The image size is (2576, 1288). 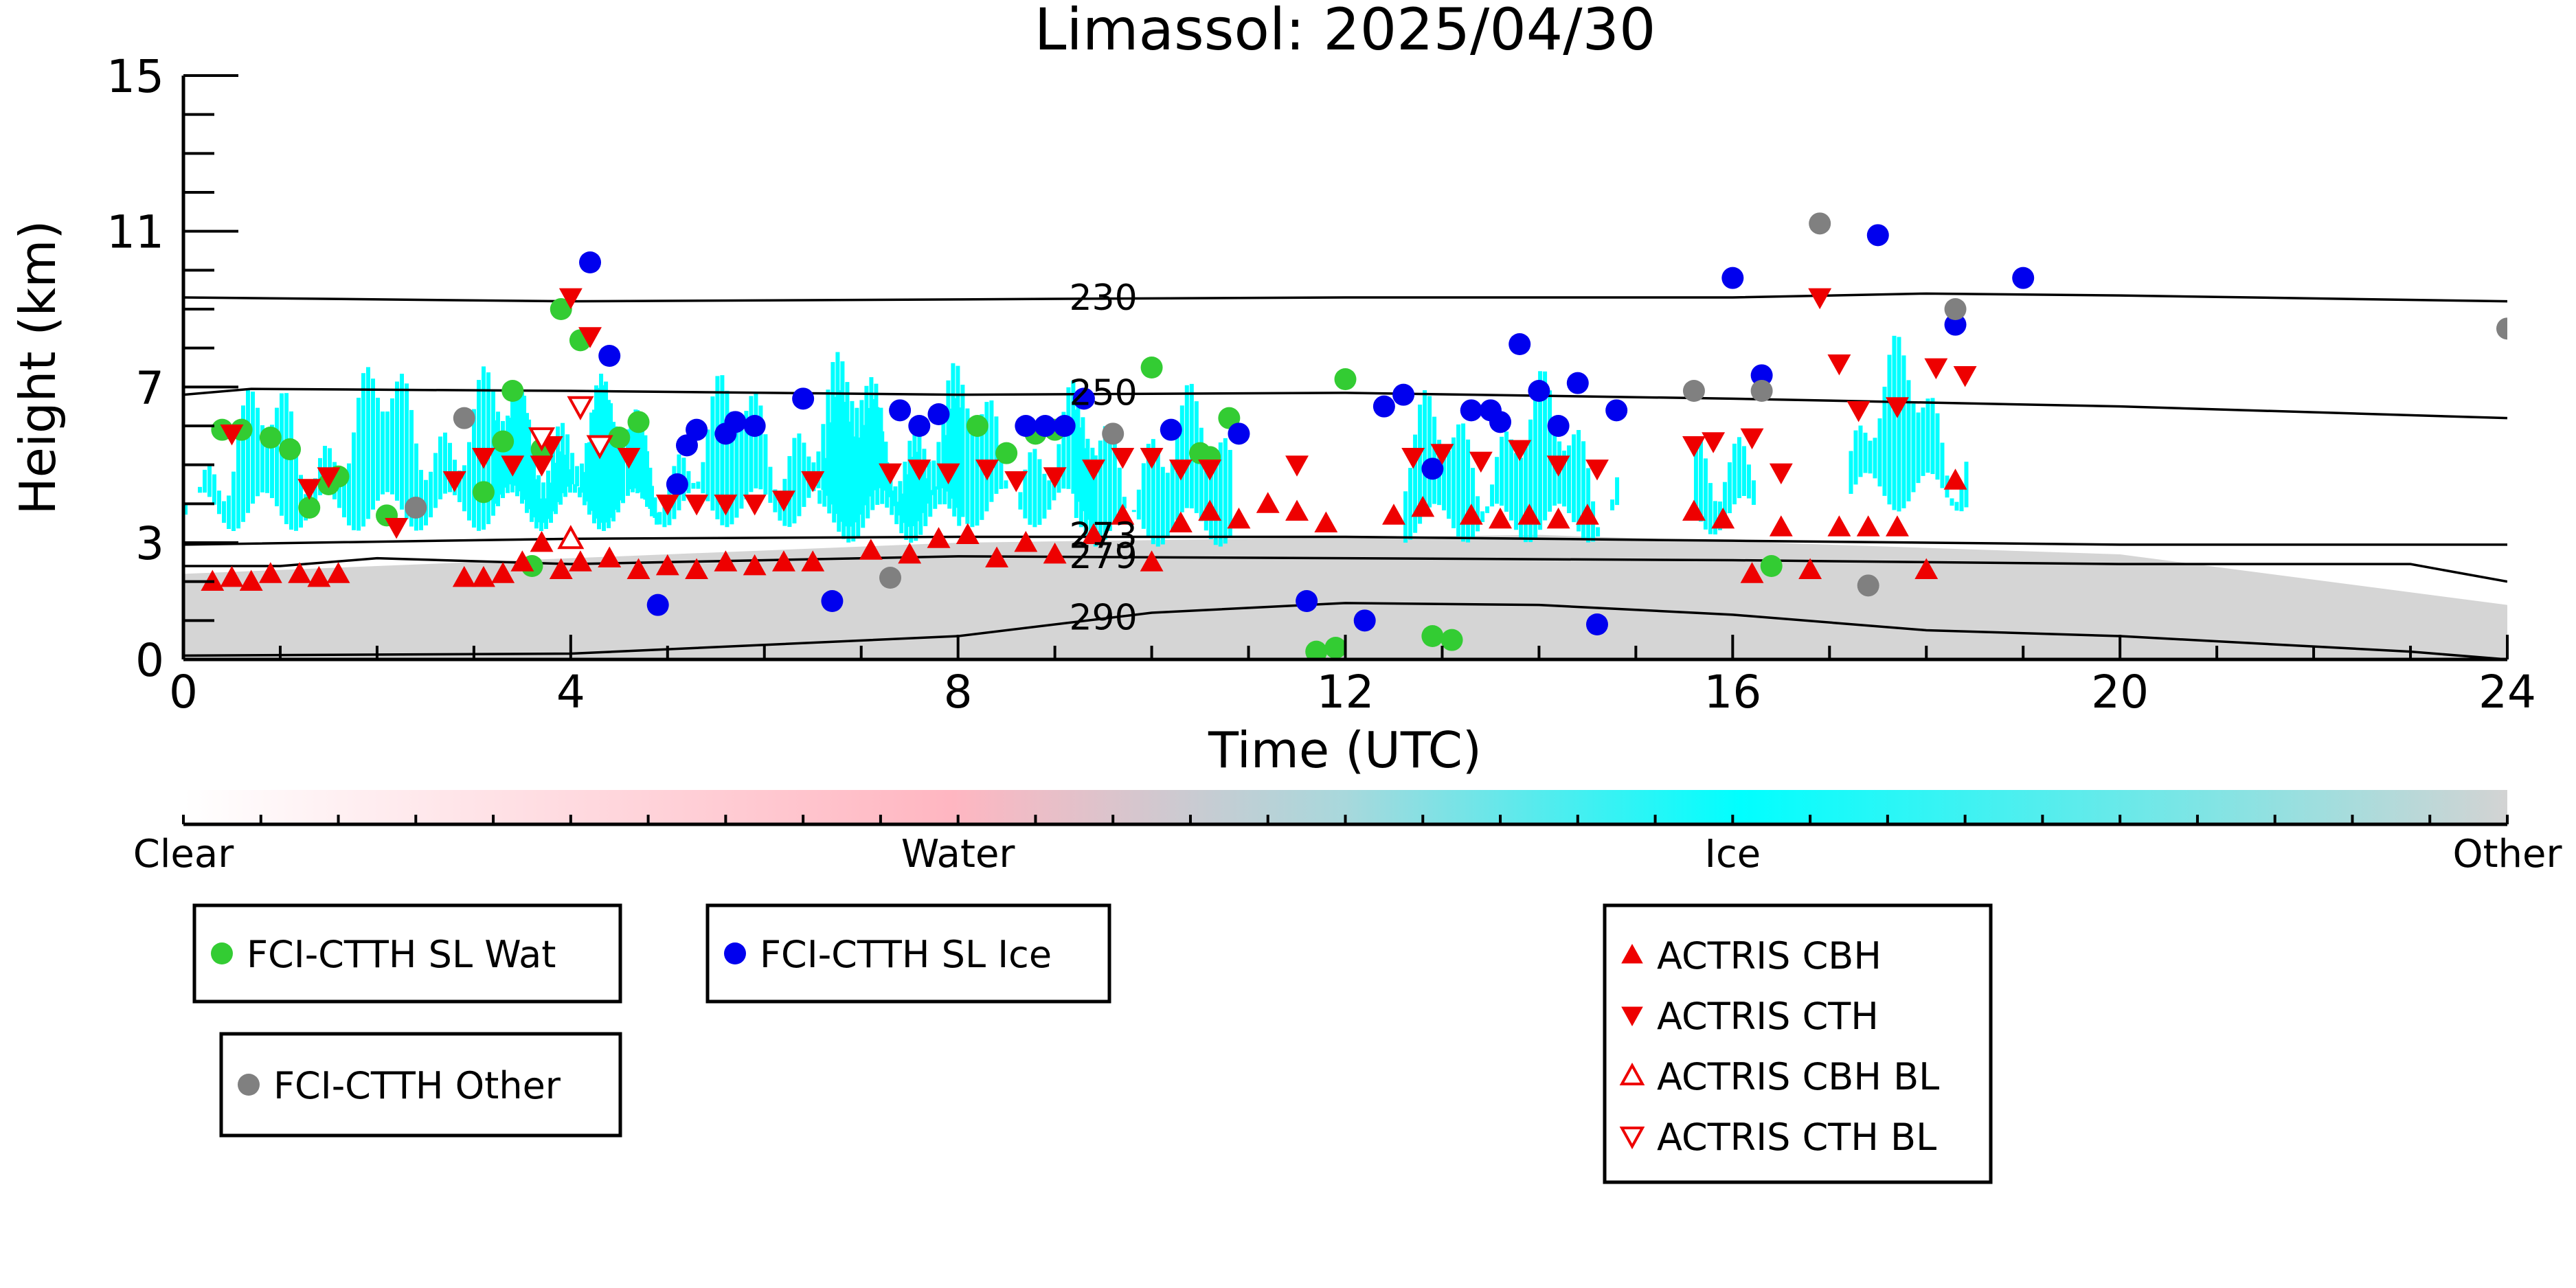 I want to click on contour-label: 273, so click(x=1103, y=536).